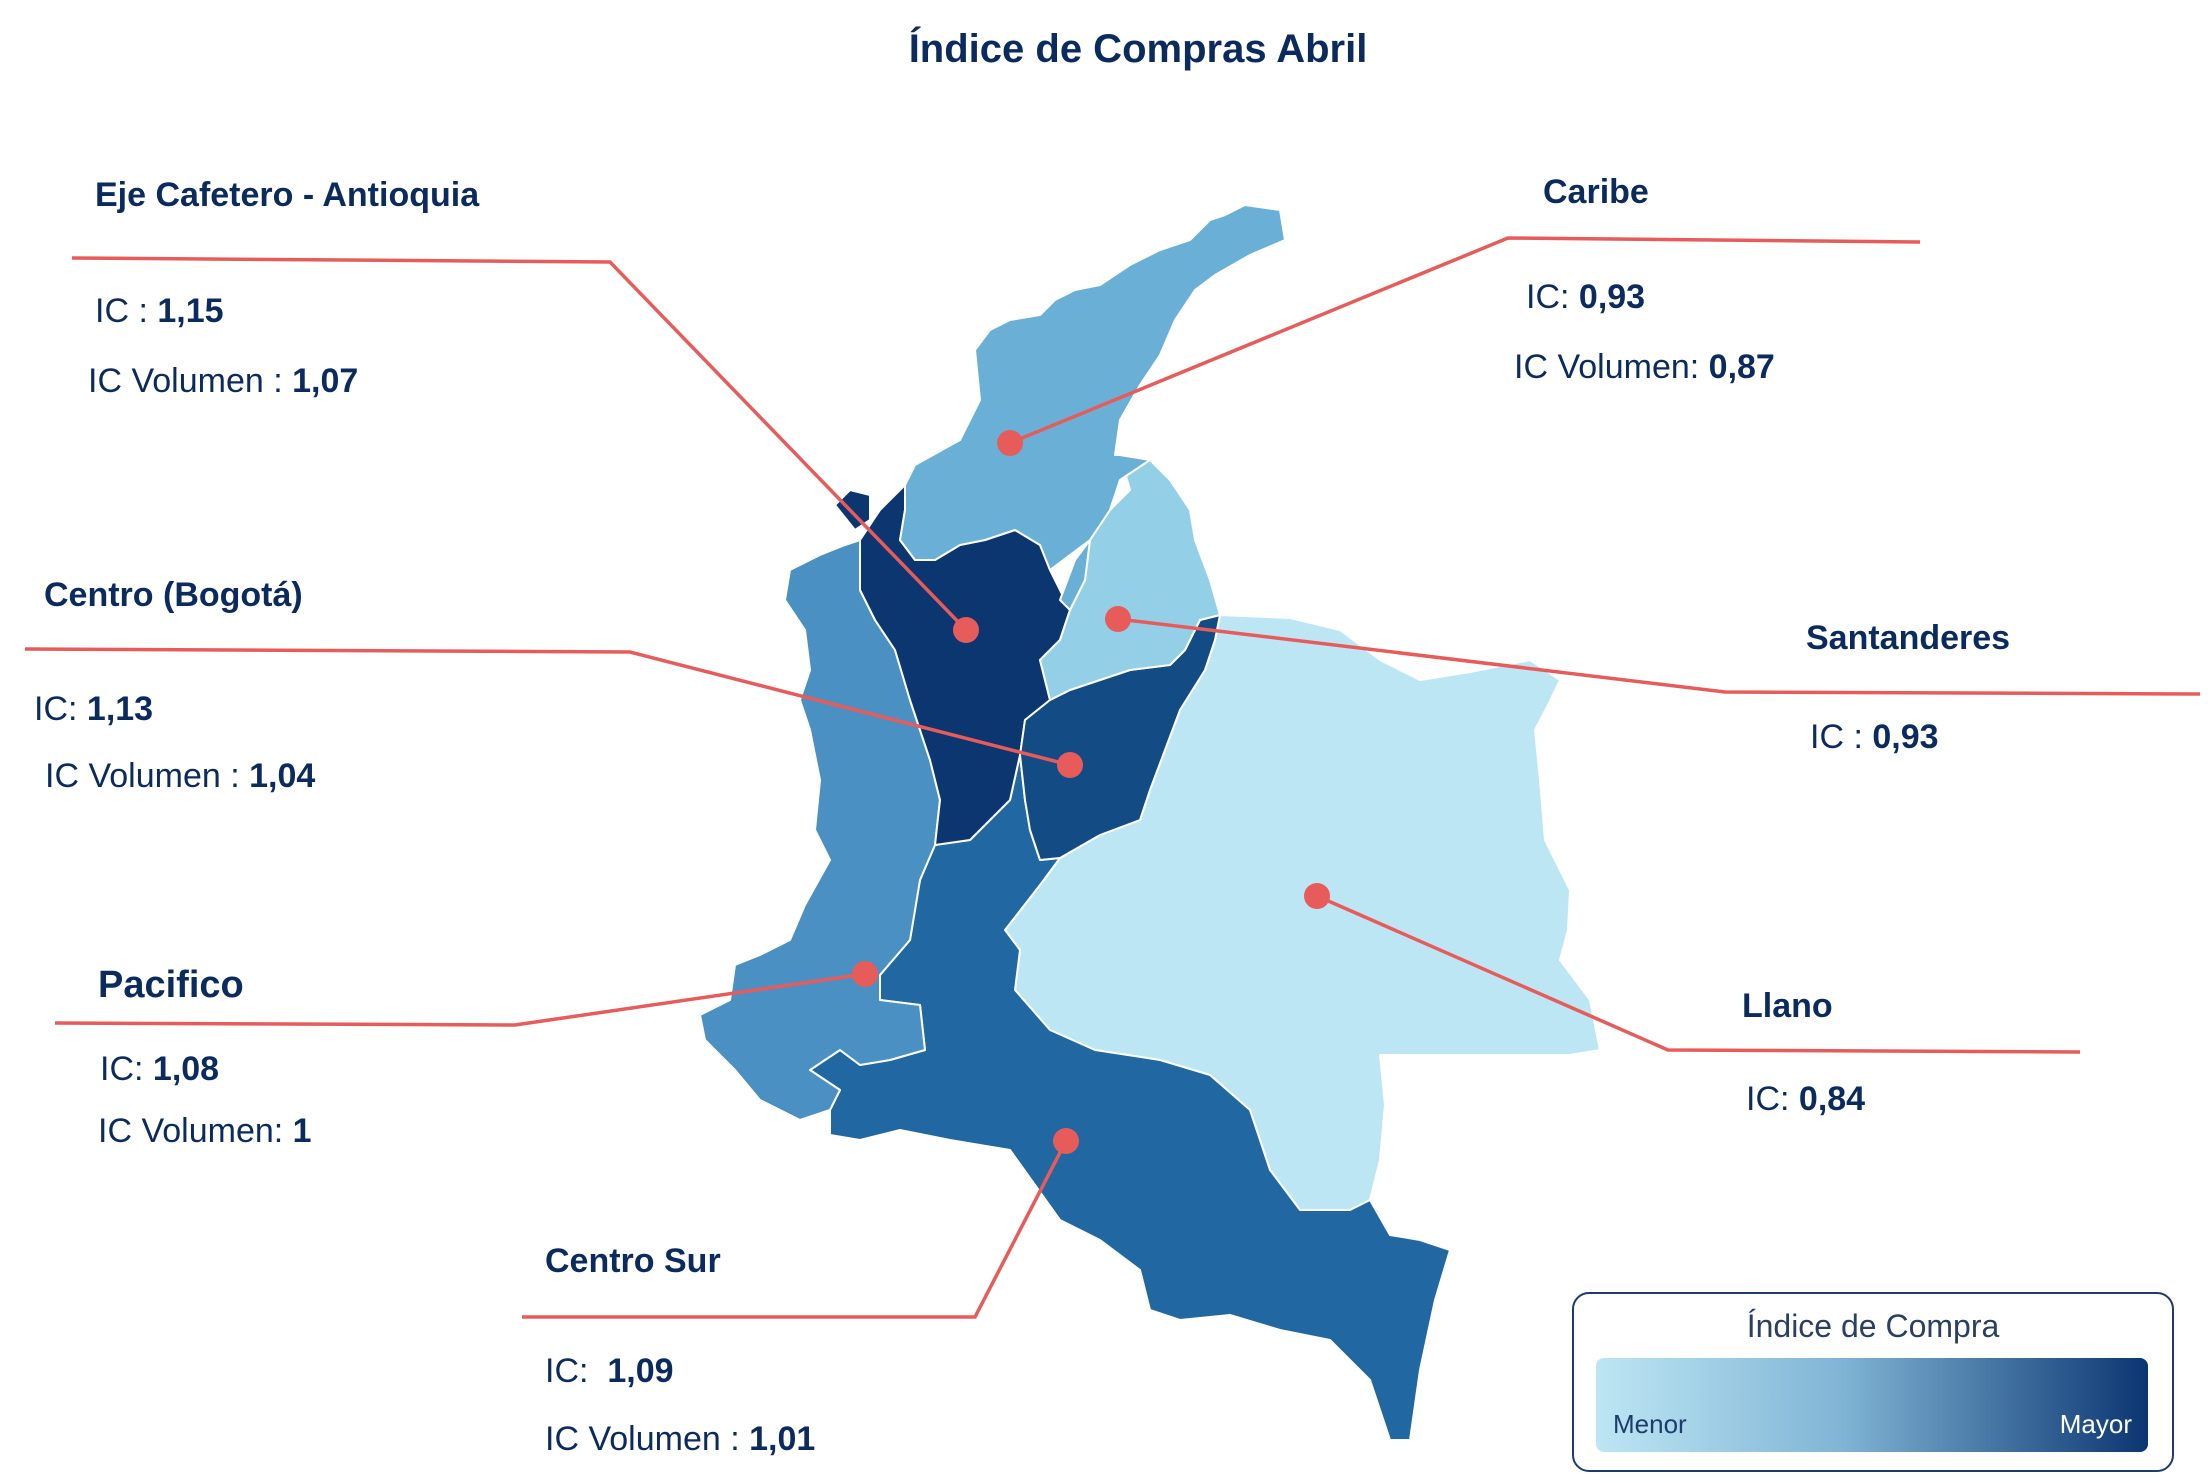 Image resolution: width=2212 pixels, height=1483 pixels. What do you see at coordinates (1010, 443) in the screenshot?
I see `marker-caribe` at bounding box center [1010, 443].